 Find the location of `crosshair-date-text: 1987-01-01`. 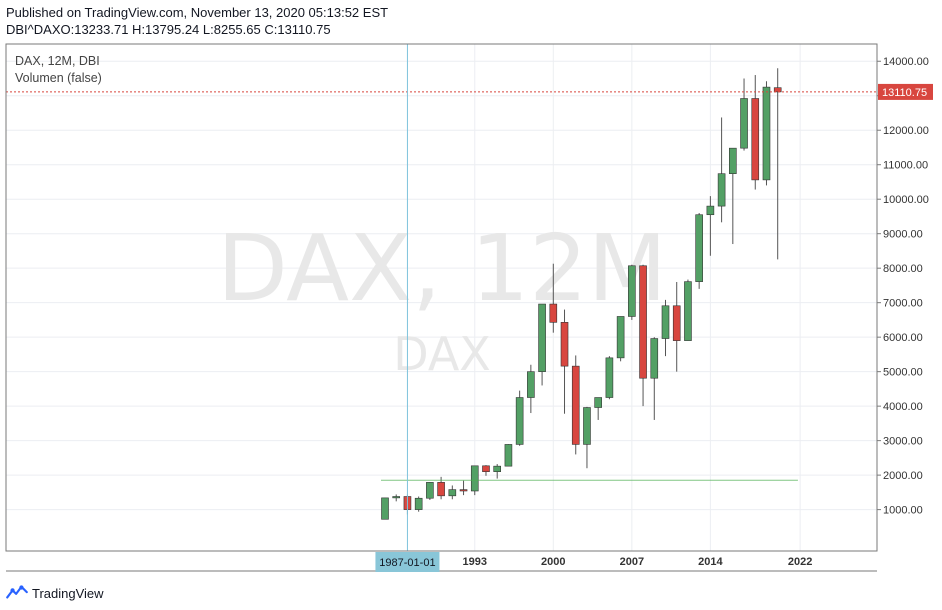

crosshair-date-text: 1987-01-01 is located at coordinates (407, 563).